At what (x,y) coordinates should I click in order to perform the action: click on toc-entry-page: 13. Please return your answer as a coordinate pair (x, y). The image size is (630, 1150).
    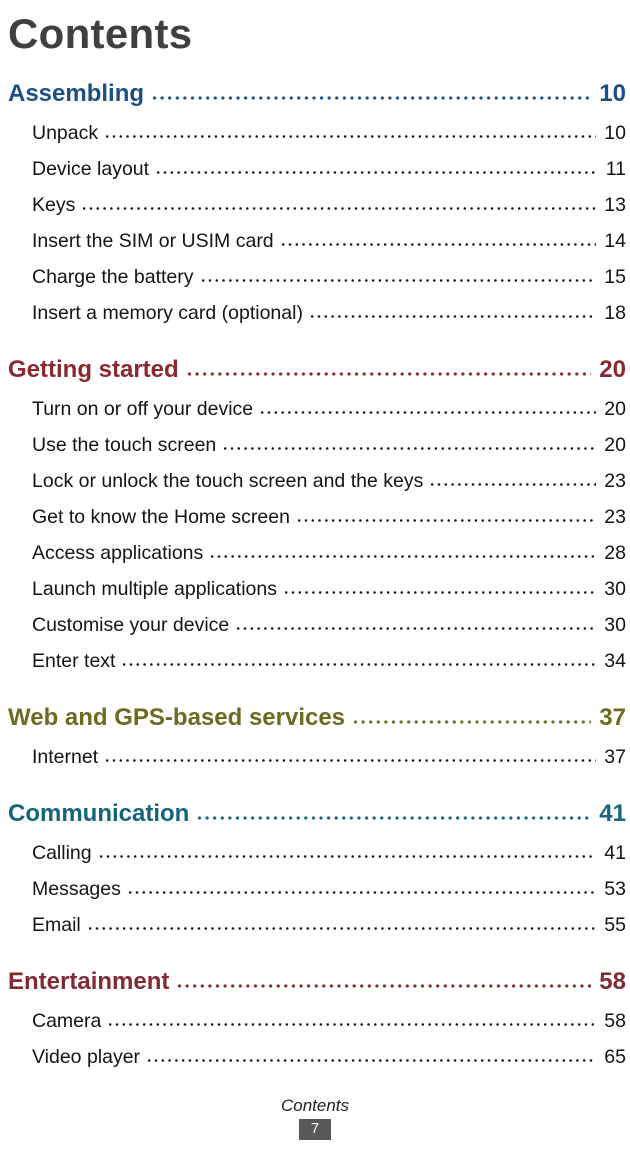
    Looking at the image, I should click on (615, 205).